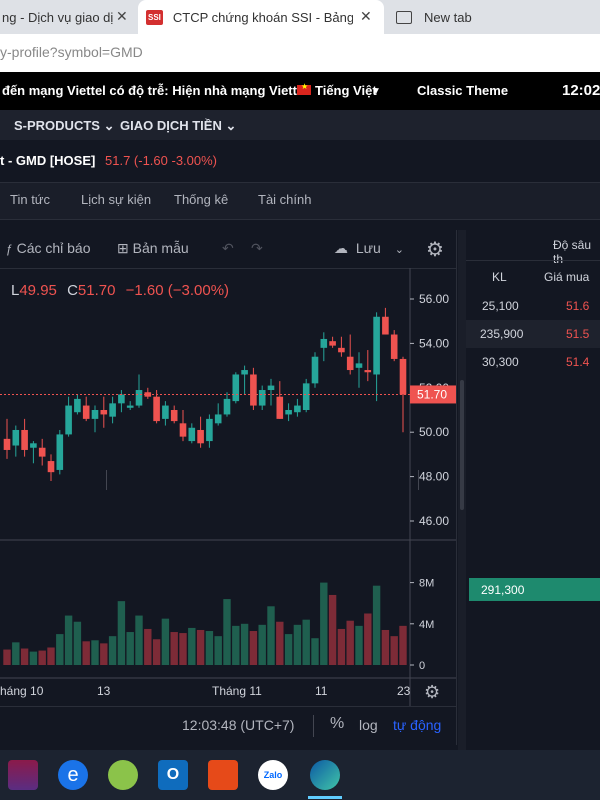  I want to click on scrollbar, so click(462, 490).